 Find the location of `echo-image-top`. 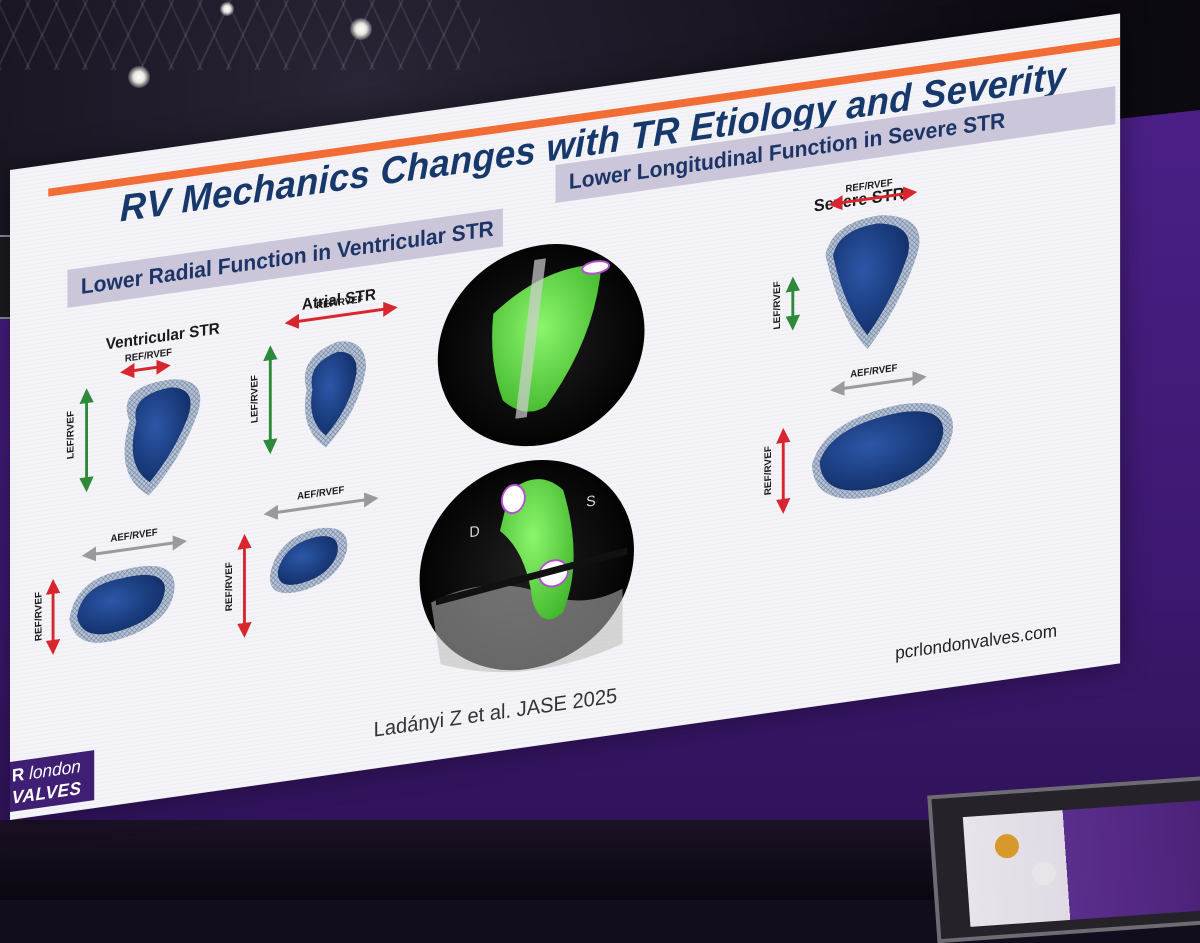

echo-image-top is located at coordinates (541, 345).